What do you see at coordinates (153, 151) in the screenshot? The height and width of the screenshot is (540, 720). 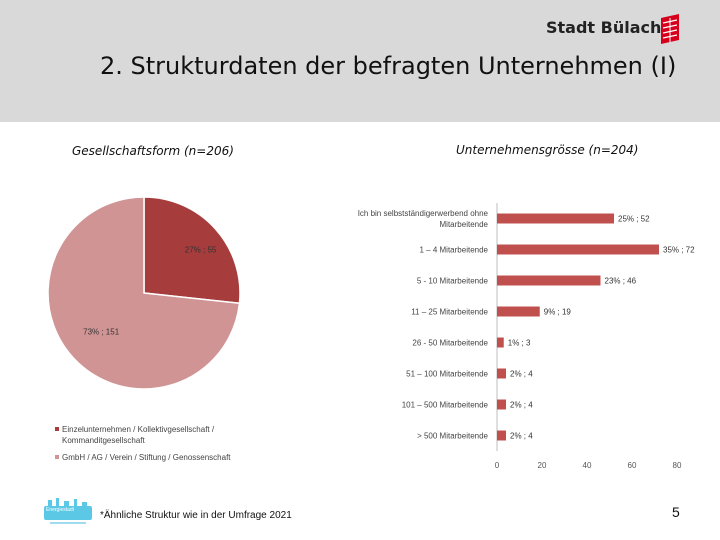 I see `pie-chart-title: Gesellschaftsform (n=206)` at bounding box center [153, 151].